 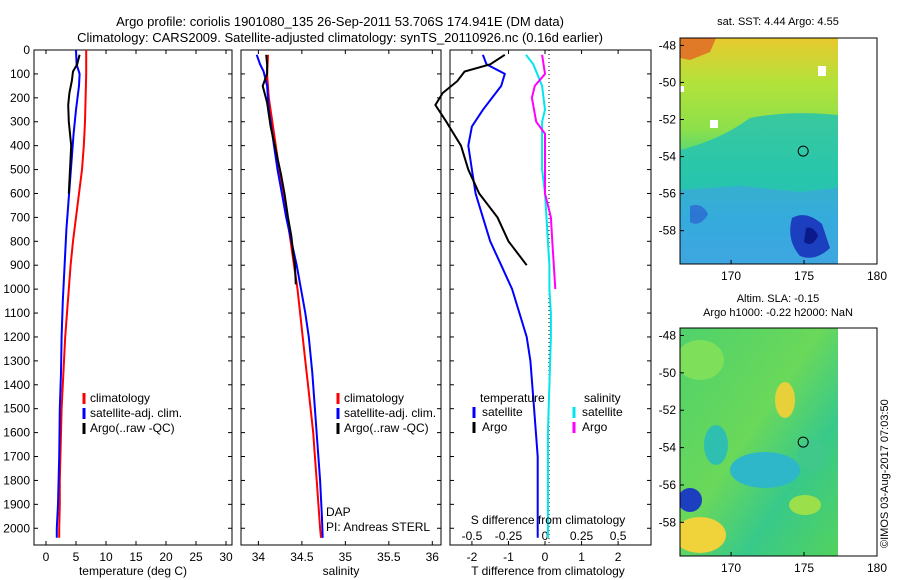 I want to click on dap-annotation: DAP, so click(x=338, y=512).